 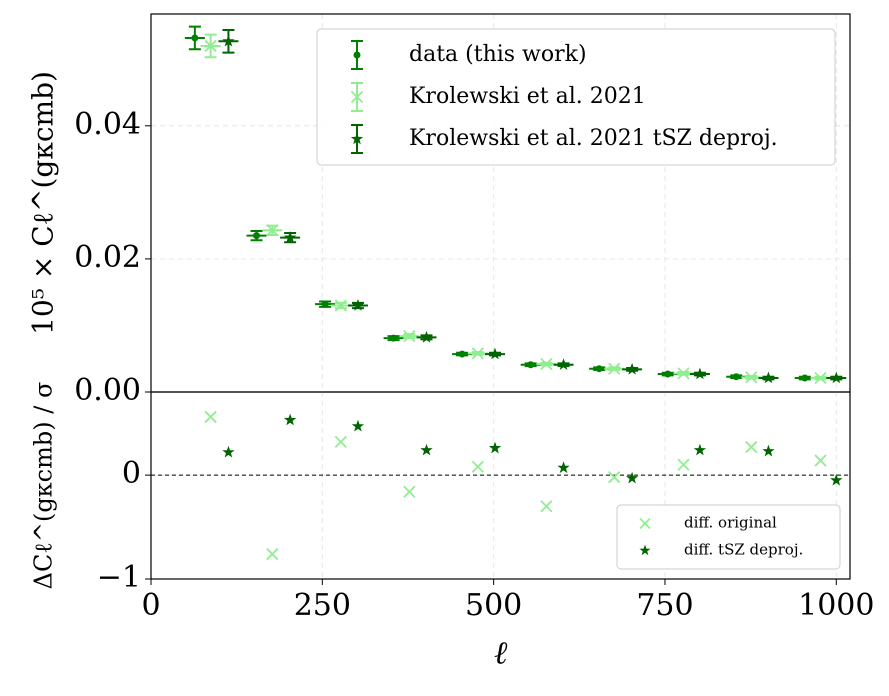 I want to click on legend-label: diff. tSZ deproj., so click(x=743, y=550).